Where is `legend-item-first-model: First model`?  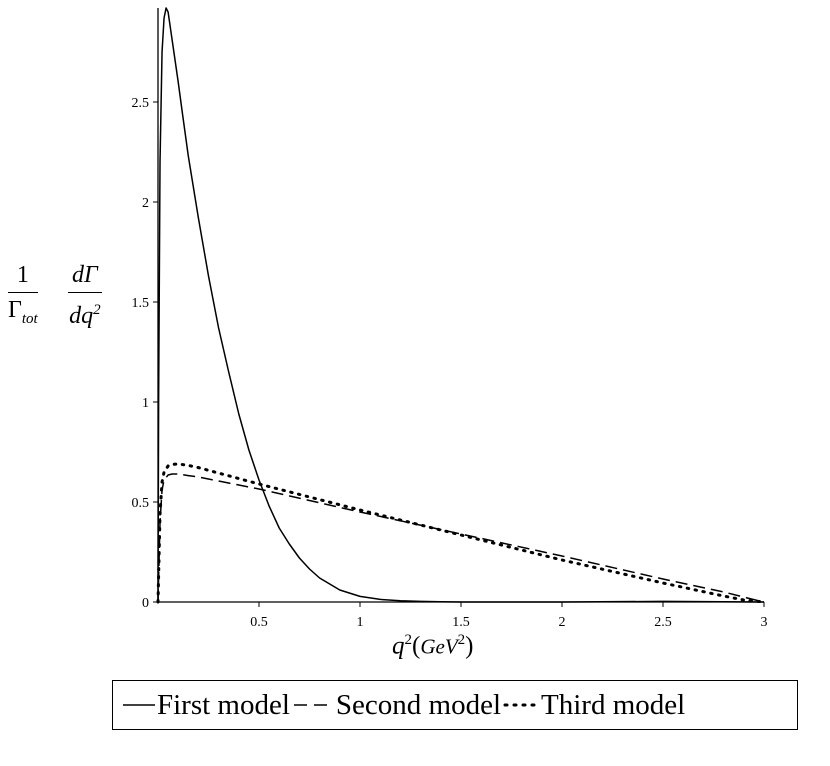 legend-item-first-model: First model is located at coordinates (205, 705).